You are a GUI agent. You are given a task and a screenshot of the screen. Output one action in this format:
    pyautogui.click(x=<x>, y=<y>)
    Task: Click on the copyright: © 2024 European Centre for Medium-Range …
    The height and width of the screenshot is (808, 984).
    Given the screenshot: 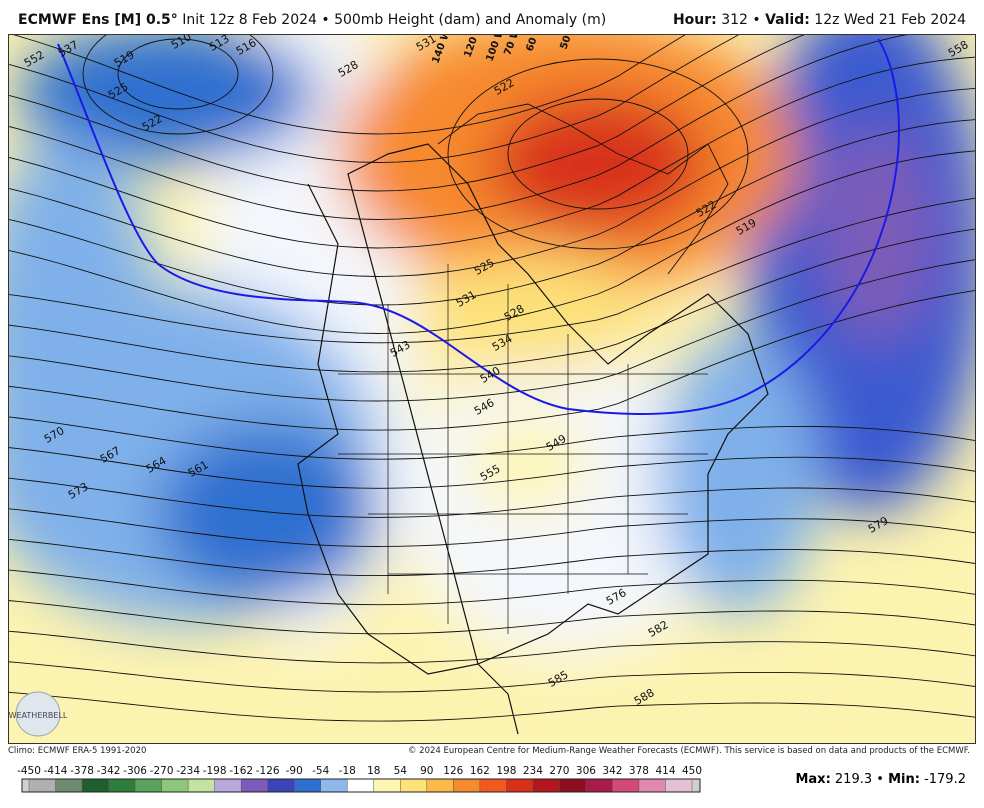 What is the action you would take?
    pyautogui.click(x=688, y=751)
    